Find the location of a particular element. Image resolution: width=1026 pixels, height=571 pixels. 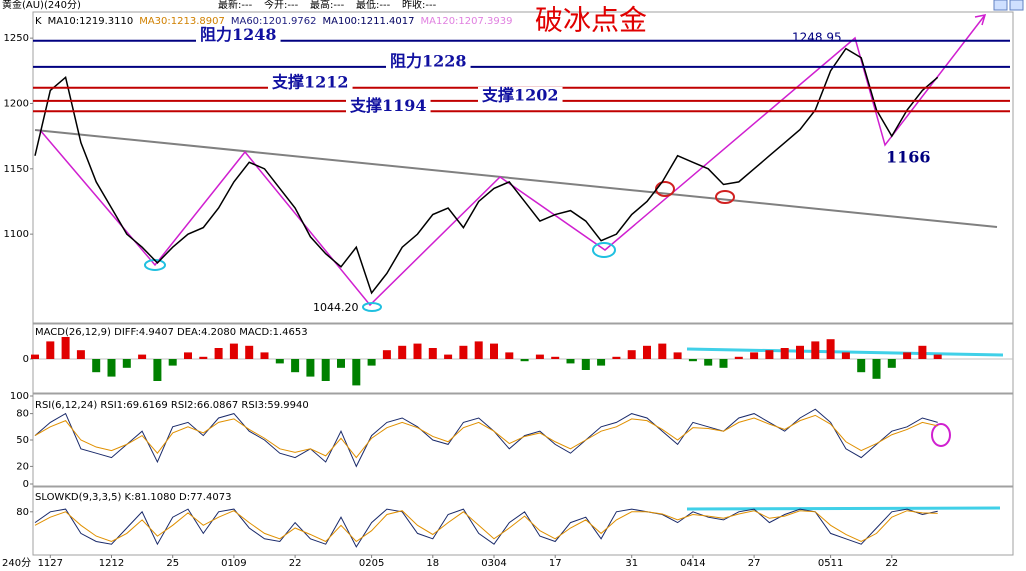

x-tick-label: 0414 is located at coordinates (692, 563).